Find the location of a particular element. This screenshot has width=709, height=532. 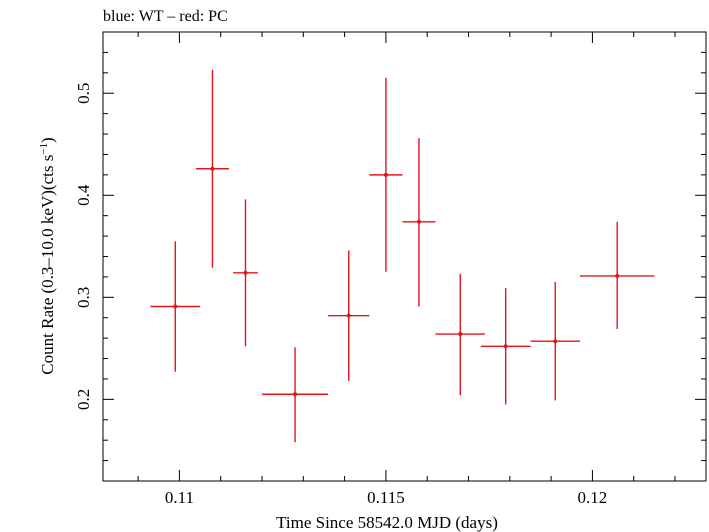

y-tick-label: 0.3 is located at coordinates (83, 297).